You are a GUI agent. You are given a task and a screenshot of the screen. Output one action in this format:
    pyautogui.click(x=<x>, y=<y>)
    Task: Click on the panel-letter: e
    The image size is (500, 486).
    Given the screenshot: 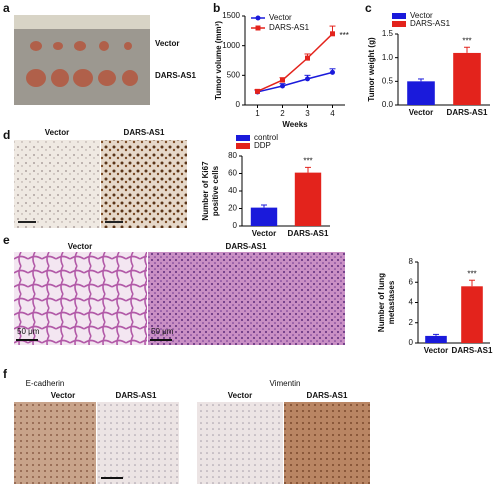 What is the action you would take?
    pyautogui.click(x=6, y=240)
    